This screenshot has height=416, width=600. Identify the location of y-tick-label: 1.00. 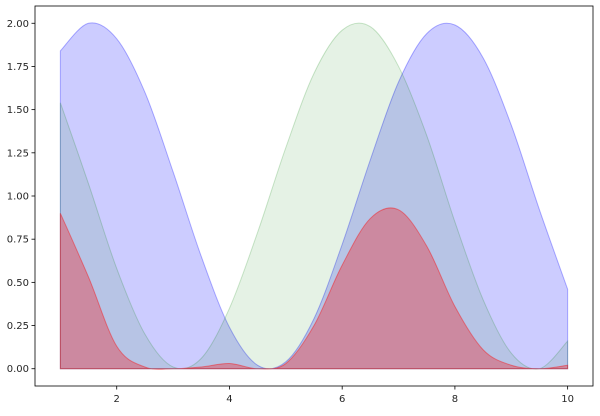
(18, 197).